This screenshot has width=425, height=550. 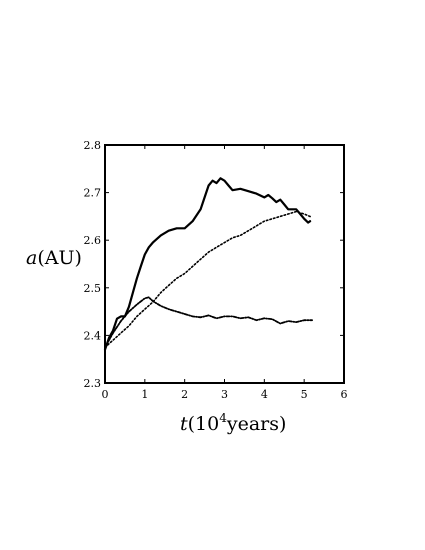 I want to click on y-axis-var: a, so click(x=31, y=258).